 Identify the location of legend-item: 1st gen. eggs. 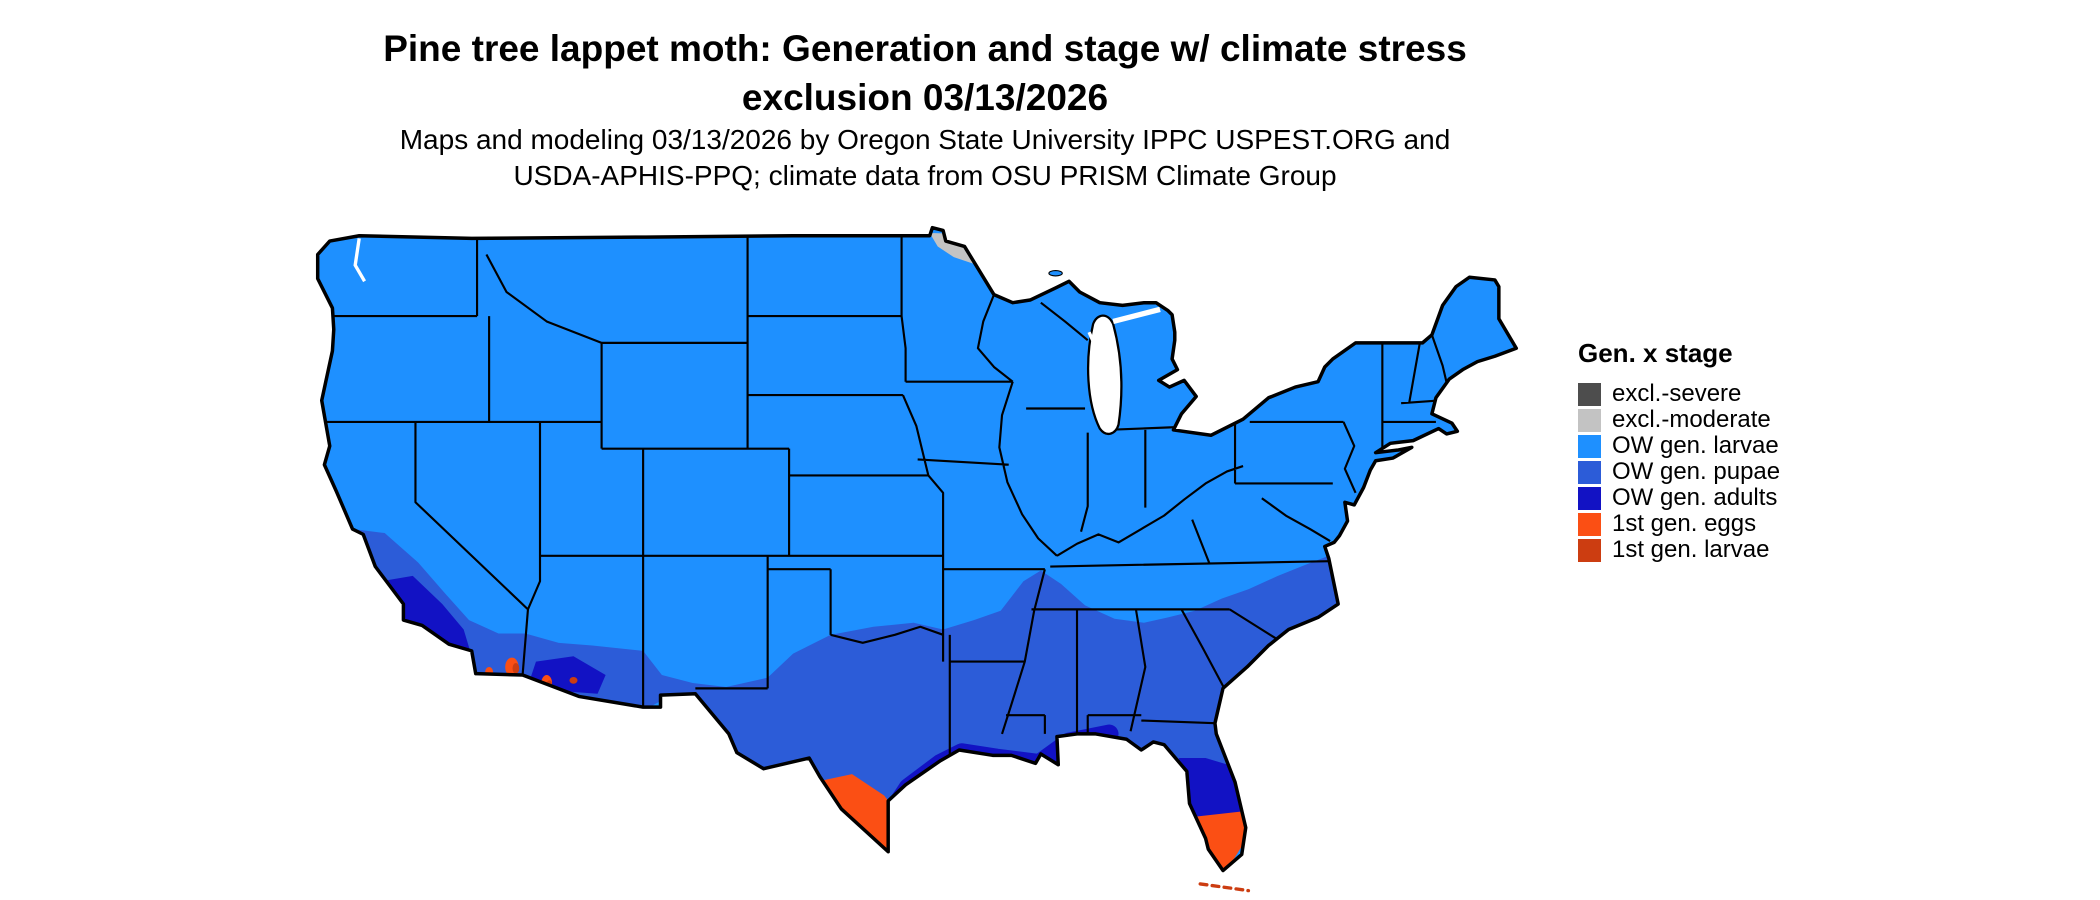
(1679, 523).